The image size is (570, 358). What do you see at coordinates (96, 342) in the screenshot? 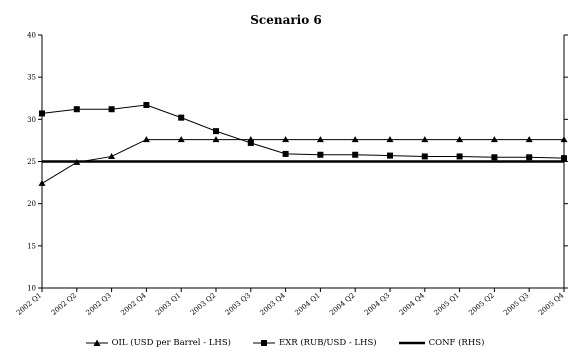
I see `triangle-marker-icon` at bounding box center [96, 342].